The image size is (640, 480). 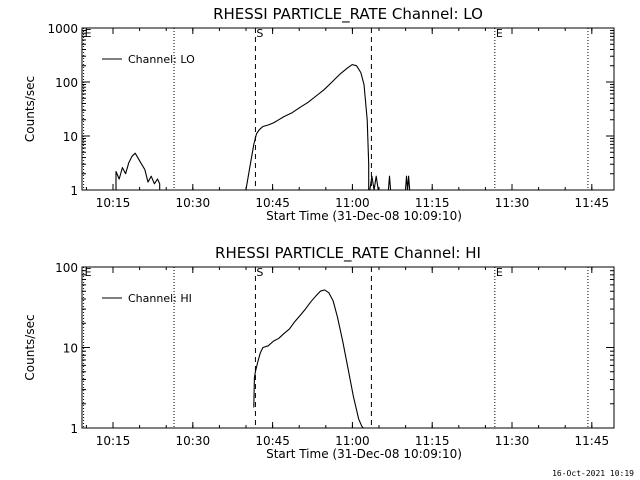 I want to click on legend-label: Channel: LO, so click(x=161, y=59).